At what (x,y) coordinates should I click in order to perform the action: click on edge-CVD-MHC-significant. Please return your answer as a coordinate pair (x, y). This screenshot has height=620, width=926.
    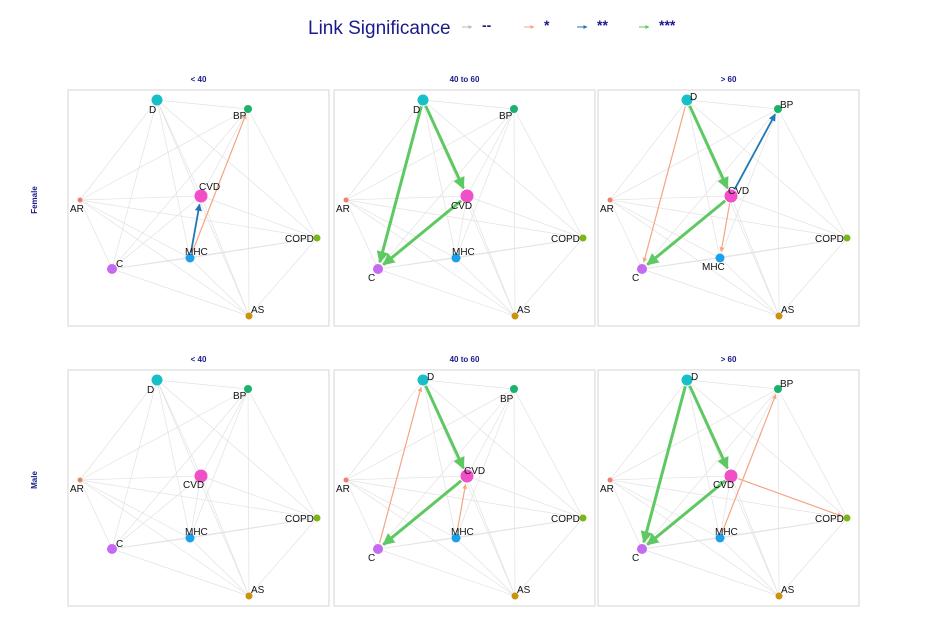
    Looking at the image, I should click on (725, 228).